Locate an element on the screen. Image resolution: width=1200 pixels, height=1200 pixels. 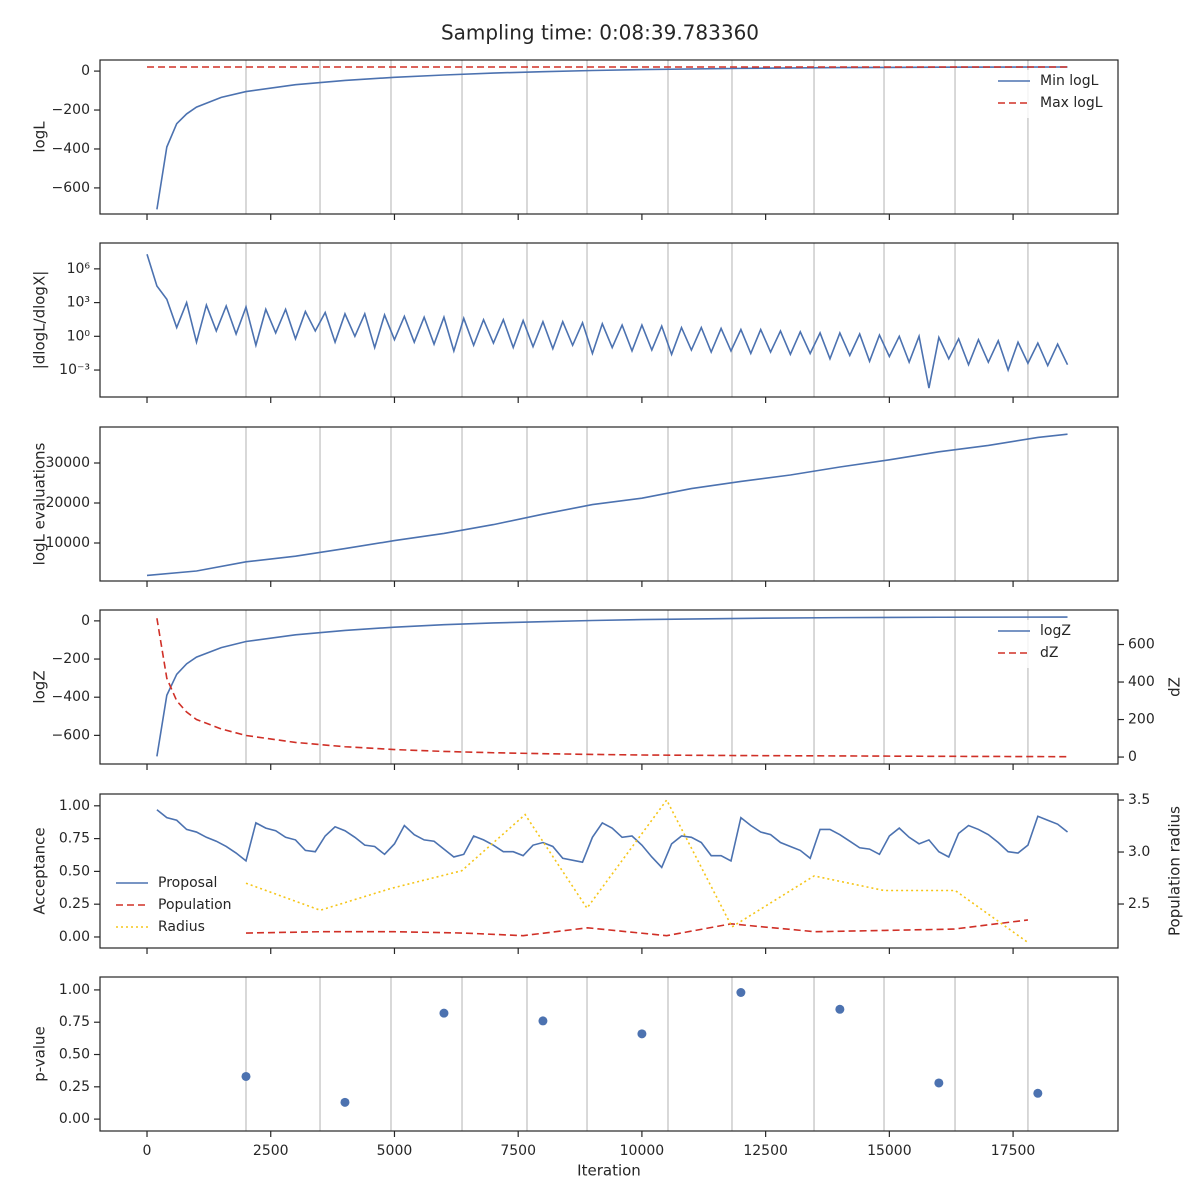
y2-axis-label: dZ is located at coordinates (1175, 687).